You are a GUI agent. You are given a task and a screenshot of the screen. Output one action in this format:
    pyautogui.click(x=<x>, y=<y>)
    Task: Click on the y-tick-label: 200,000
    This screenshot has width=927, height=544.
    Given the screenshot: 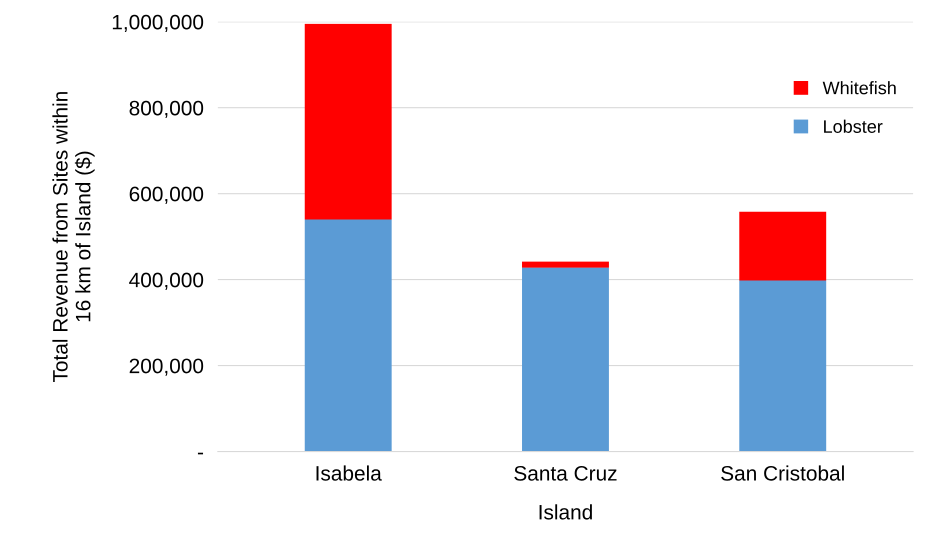 What is the action you would take?
    pyautogui.click(x=167, y=367)
    